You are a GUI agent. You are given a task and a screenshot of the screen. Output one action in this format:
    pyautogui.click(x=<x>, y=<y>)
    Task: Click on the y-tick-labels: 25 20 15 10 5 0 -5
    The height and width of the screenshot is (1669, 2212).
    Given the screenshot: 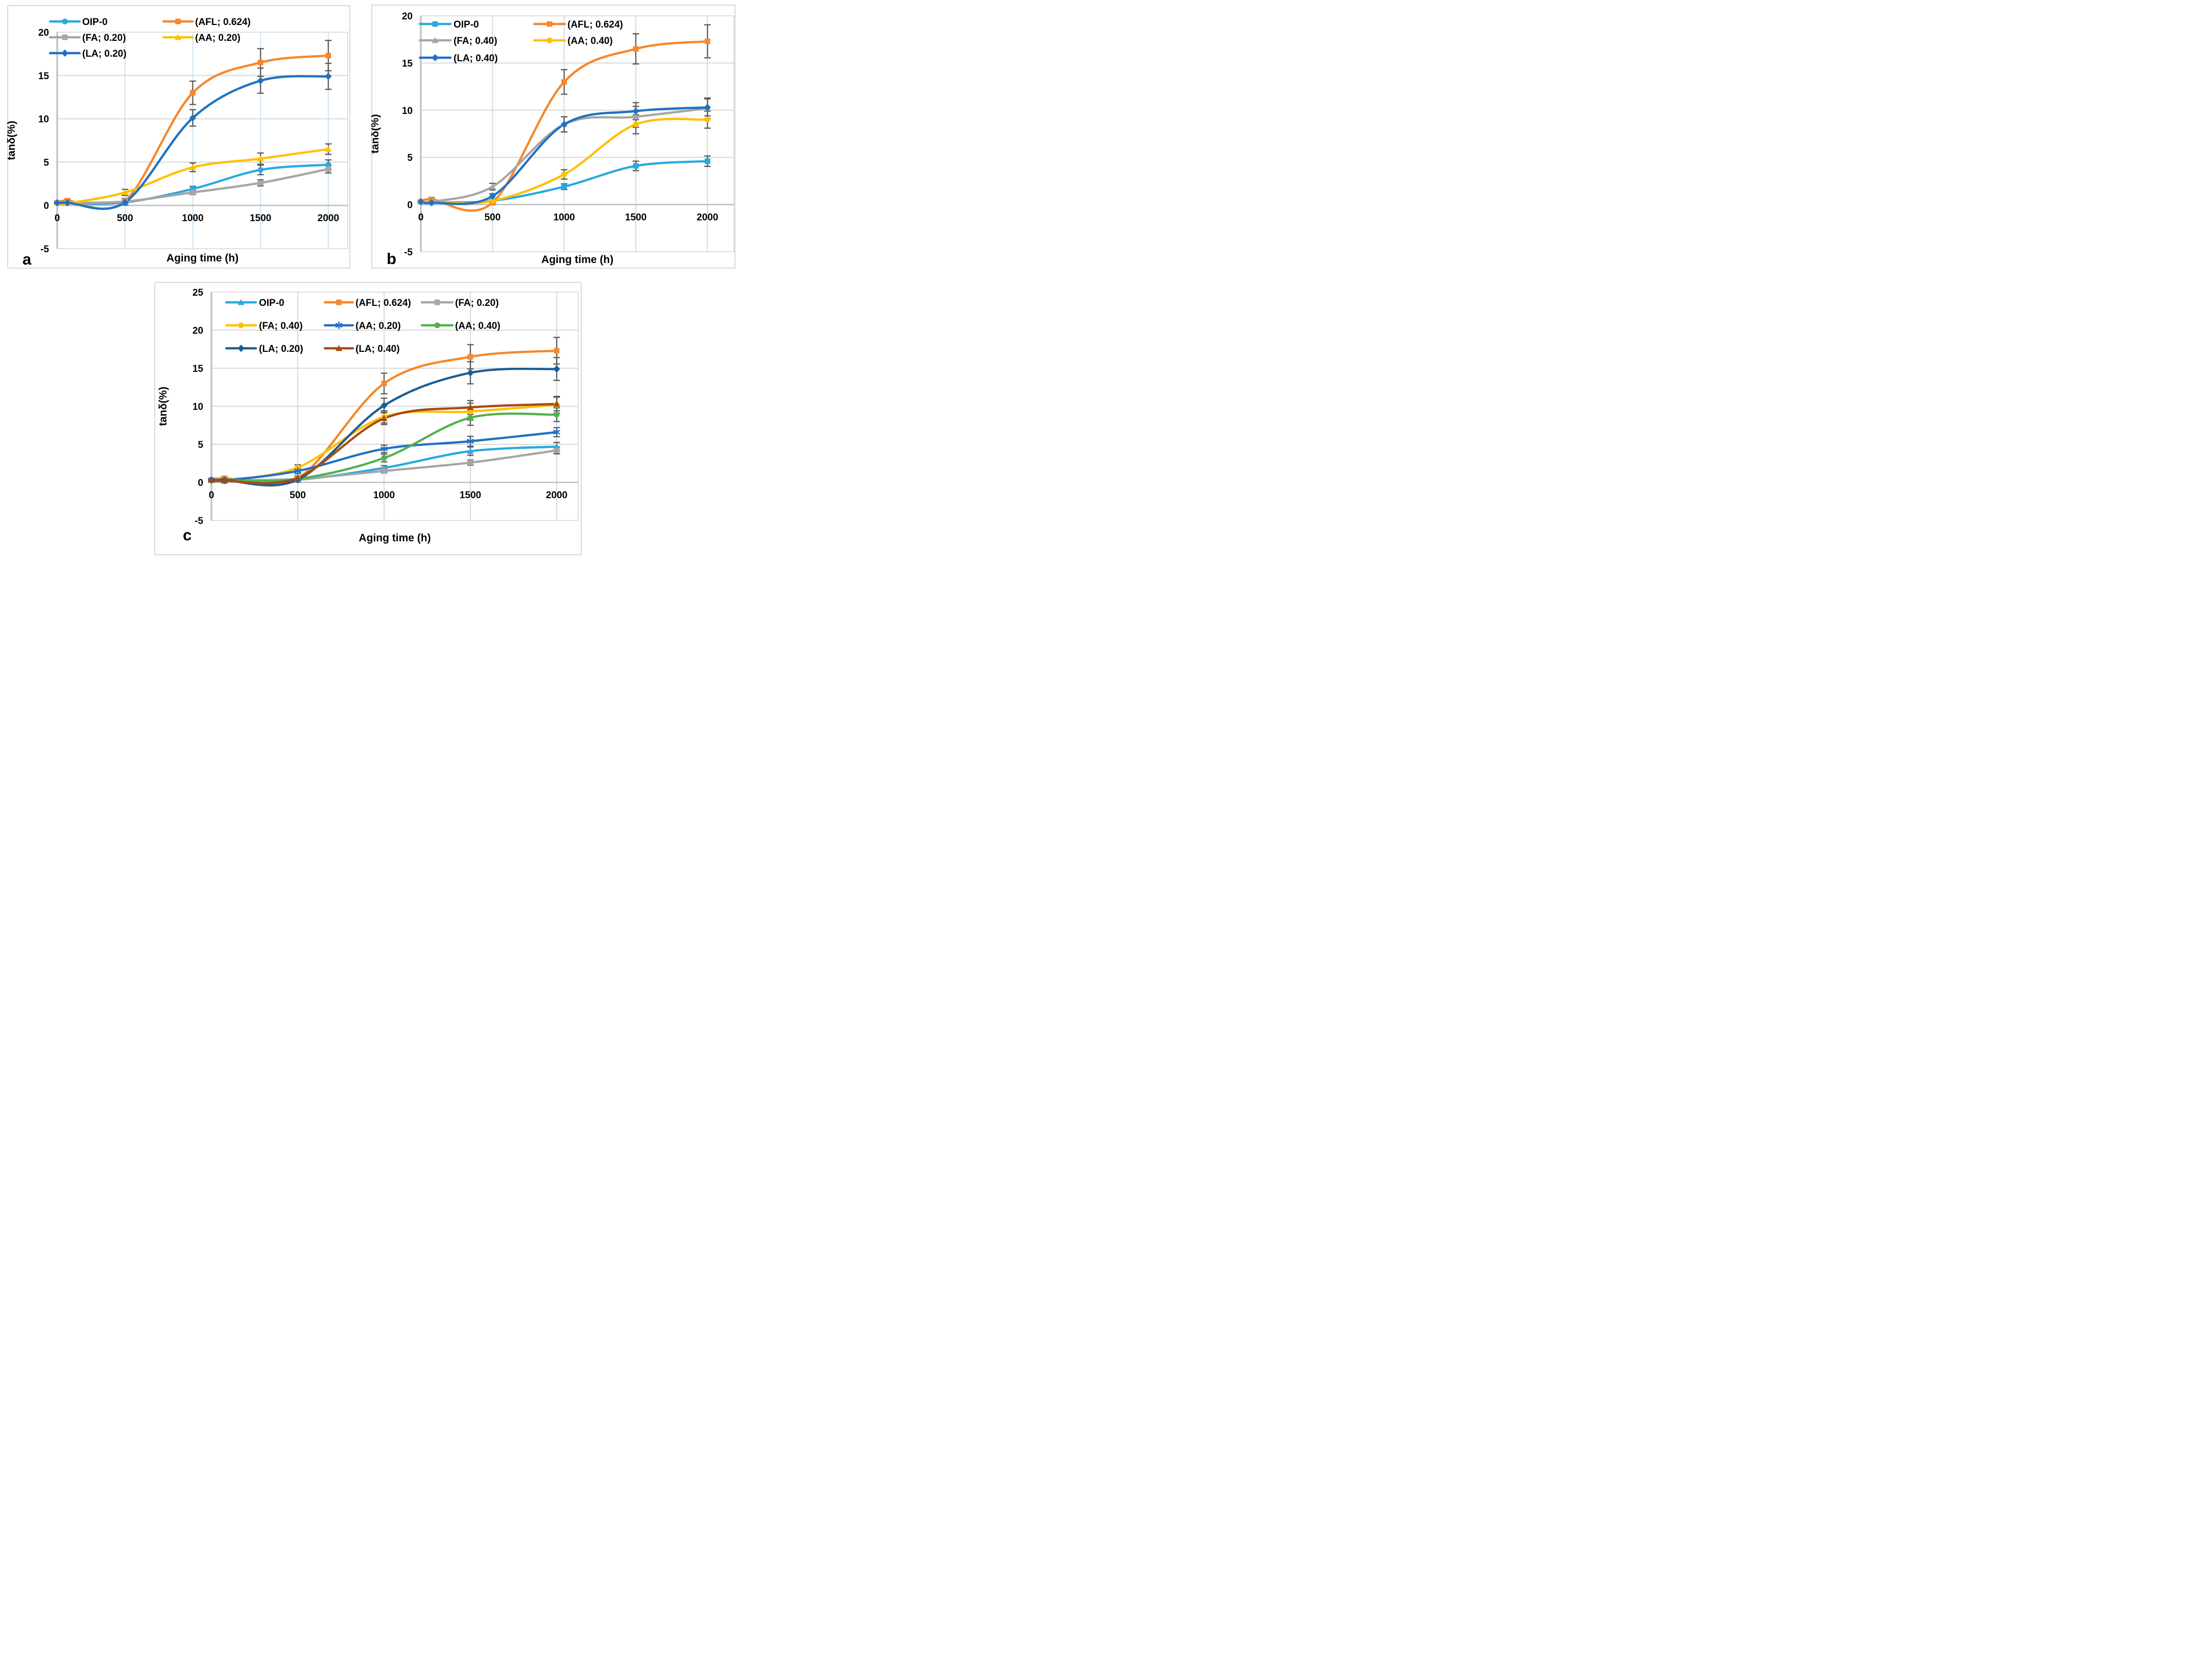 What is the action you would take?
    pyautogui.click(x=198, y=407)
    